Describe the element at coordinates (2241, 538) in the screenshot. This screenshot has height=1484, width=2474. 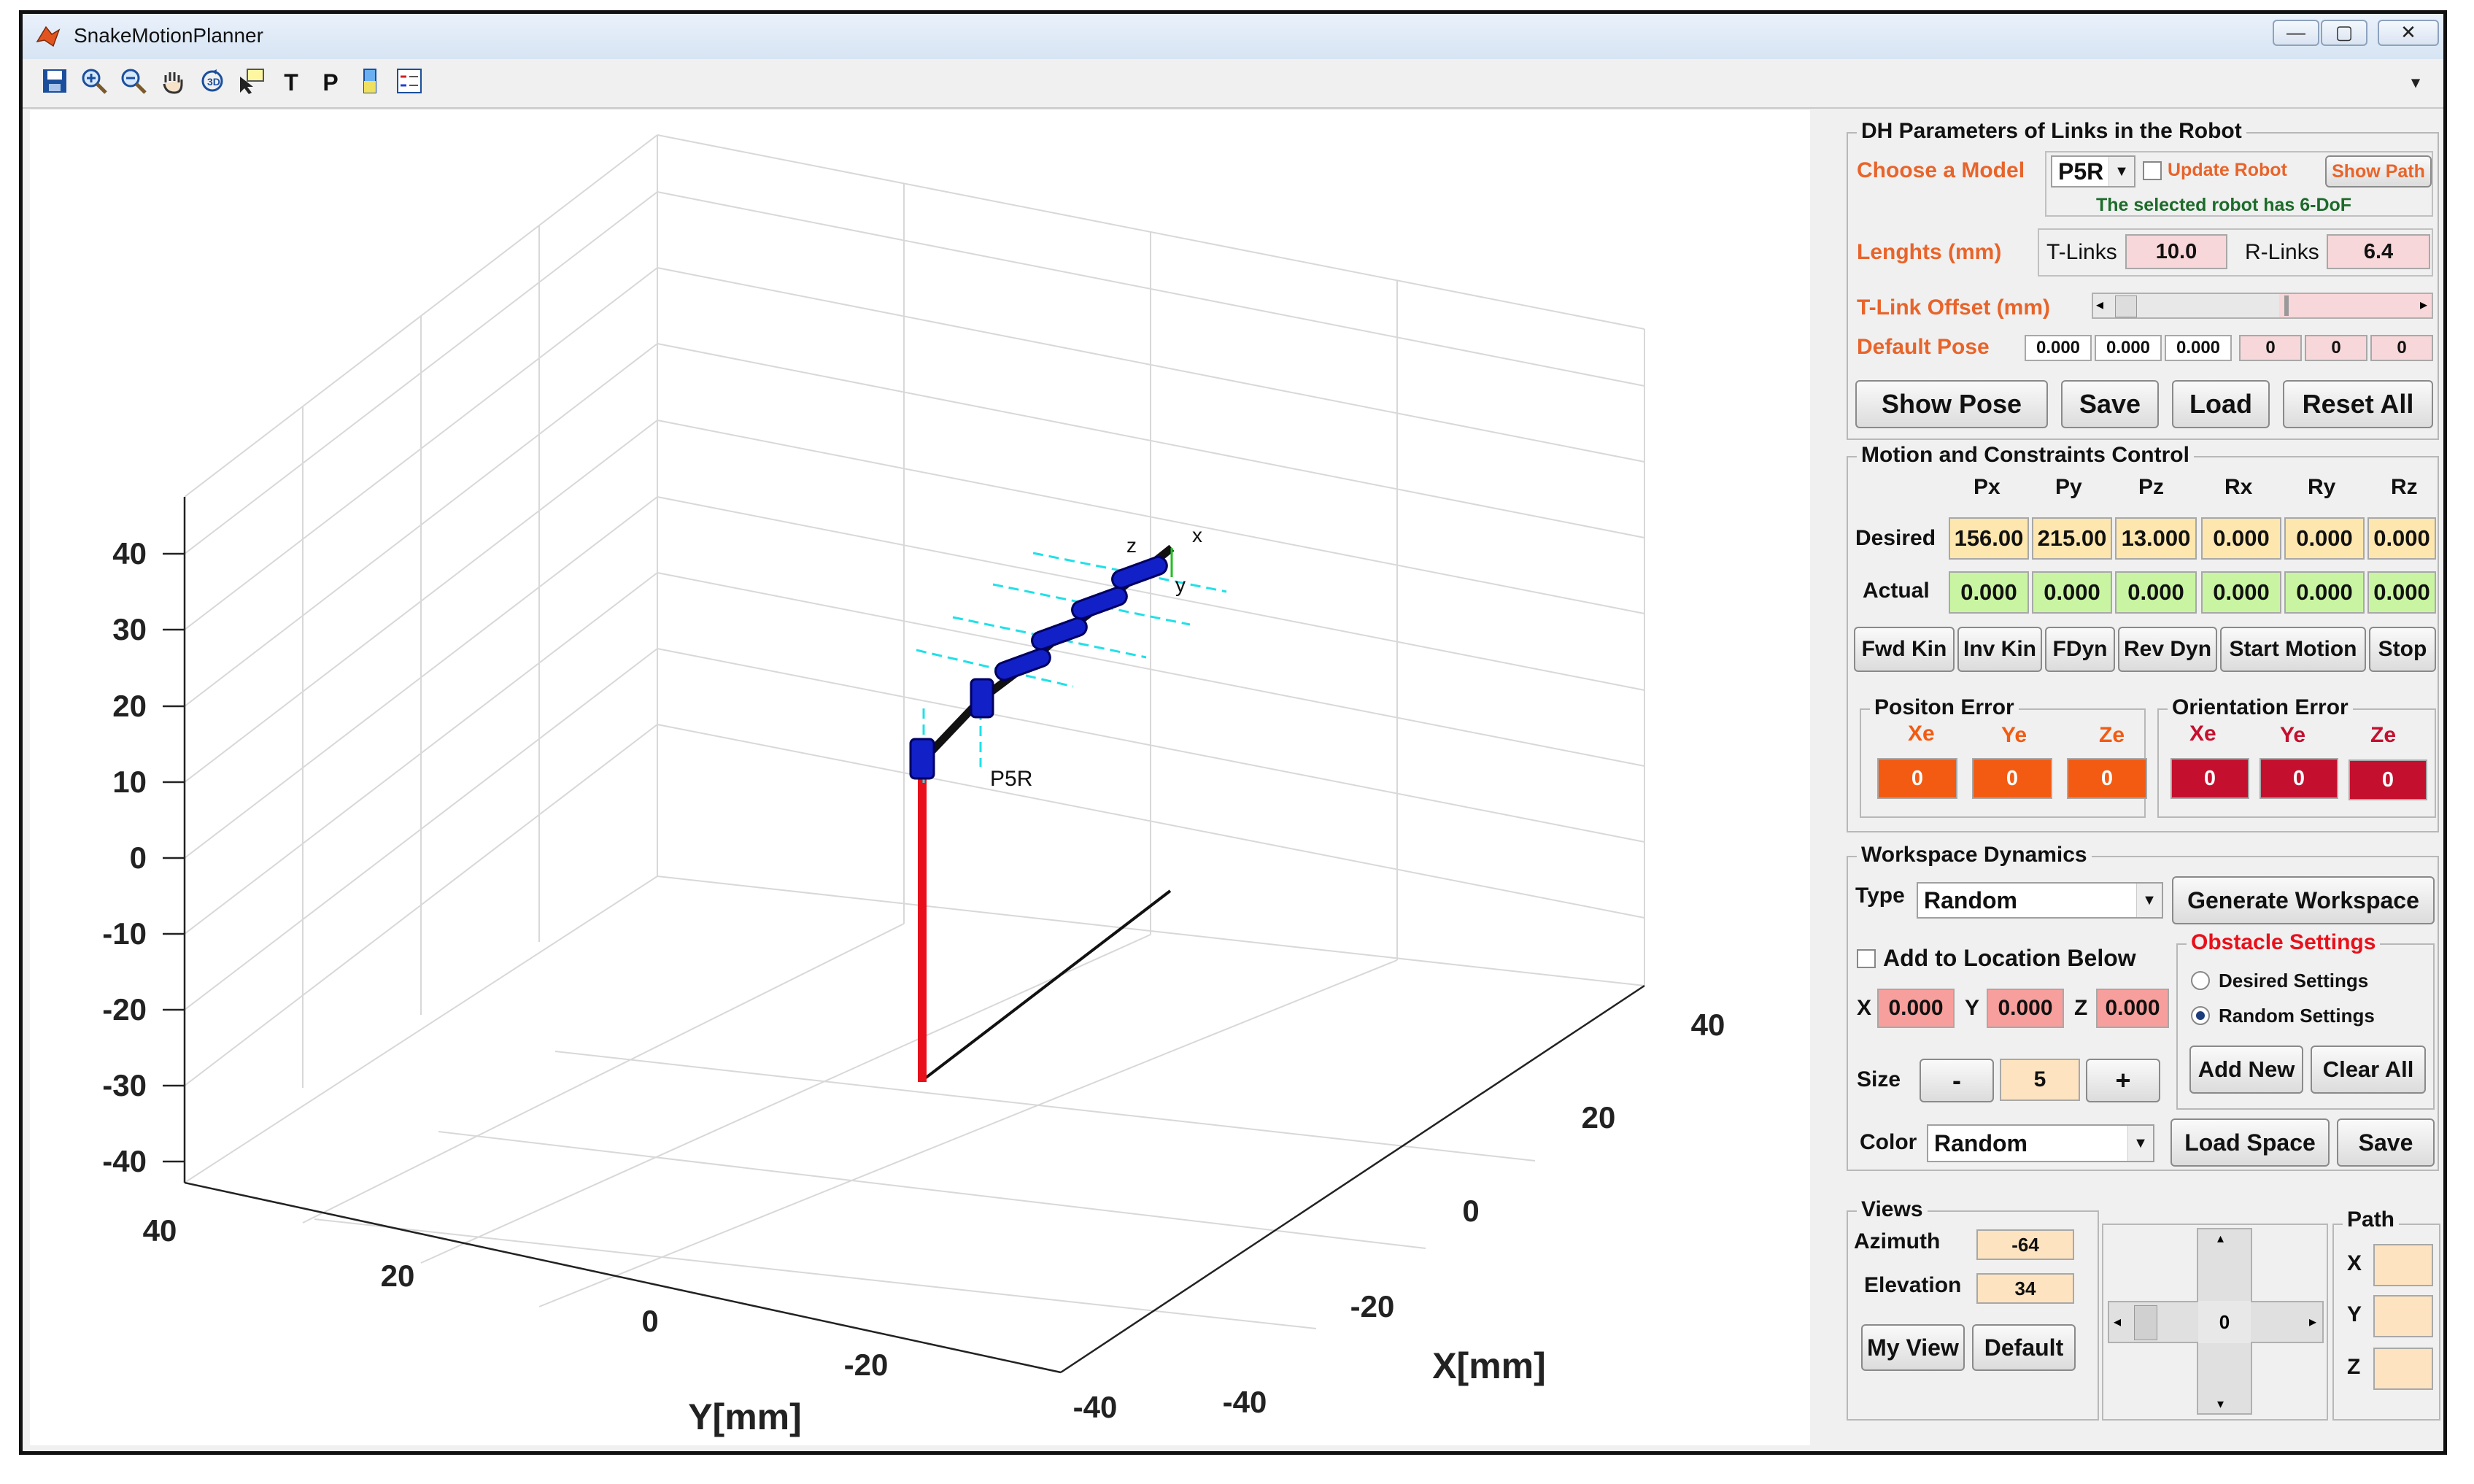
I see `desired-rx-input: 0.000` at that location.